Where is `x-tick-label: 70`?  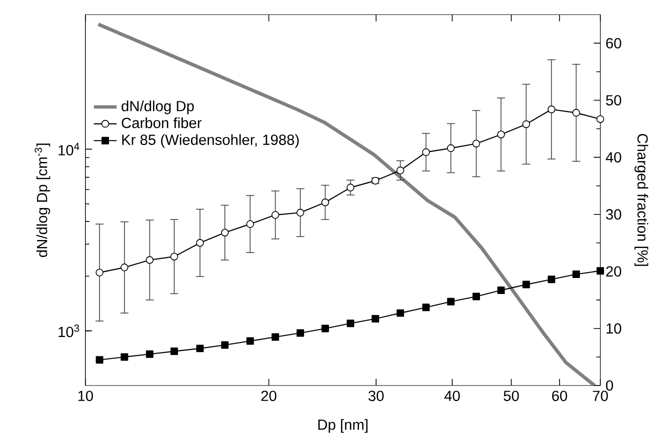 x-tick-label: 70 is located at coordinates (600, 396).